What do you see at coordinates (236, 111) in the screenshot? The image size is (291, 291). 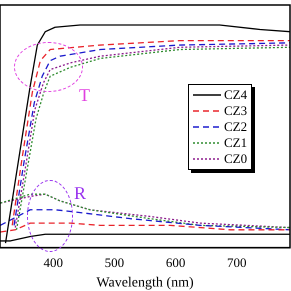 I see `legend-label: CZ3` at bounding box center [236, 111].